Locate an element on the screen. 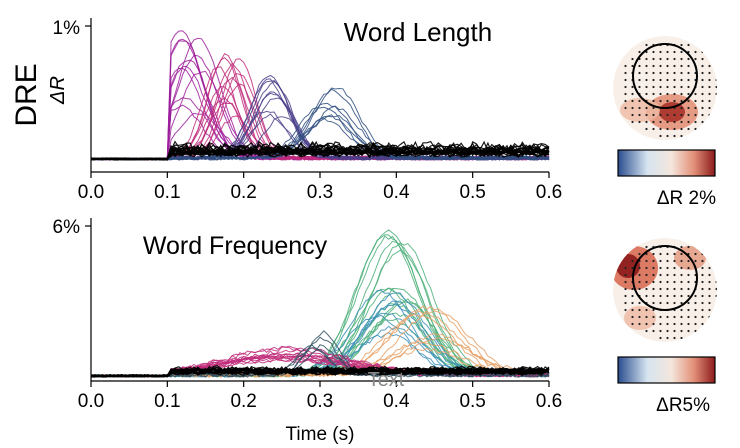 The height and width of the screenshot is (448, 740). xtick-label-0.0: 0.0 is located at coordinates (91, 192).